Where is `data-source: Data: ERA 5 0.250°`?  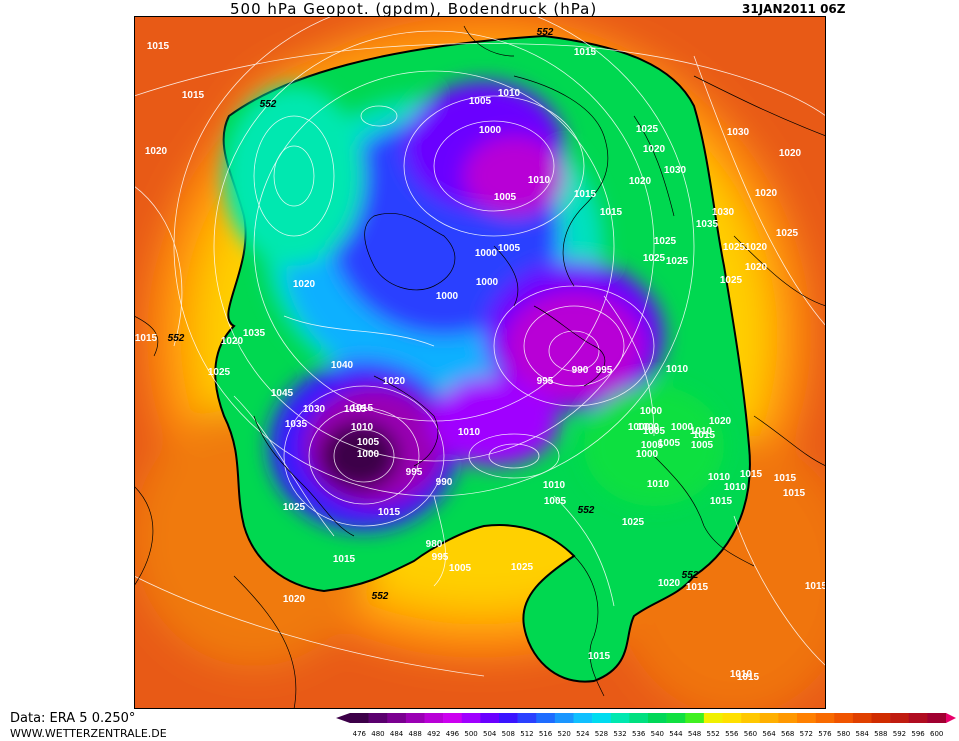
data-source: Data: ERA 5 0.250° is located at coordinates (73, 718).